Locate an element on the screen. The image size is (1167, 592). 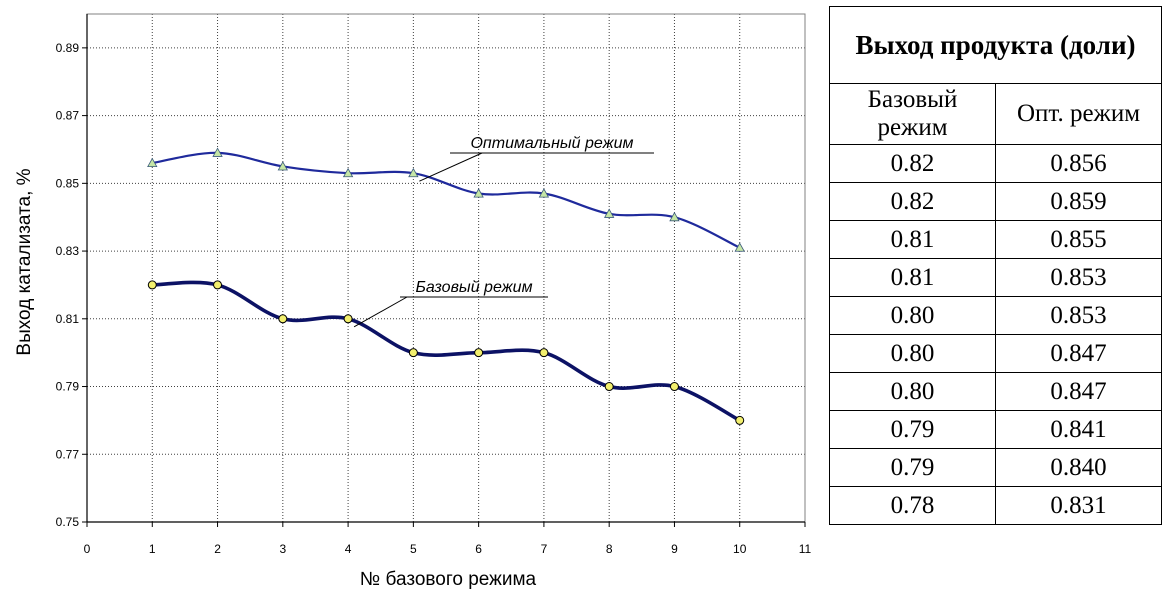
table-row: 0.80 0.853 is located at coordinates (995, 315).